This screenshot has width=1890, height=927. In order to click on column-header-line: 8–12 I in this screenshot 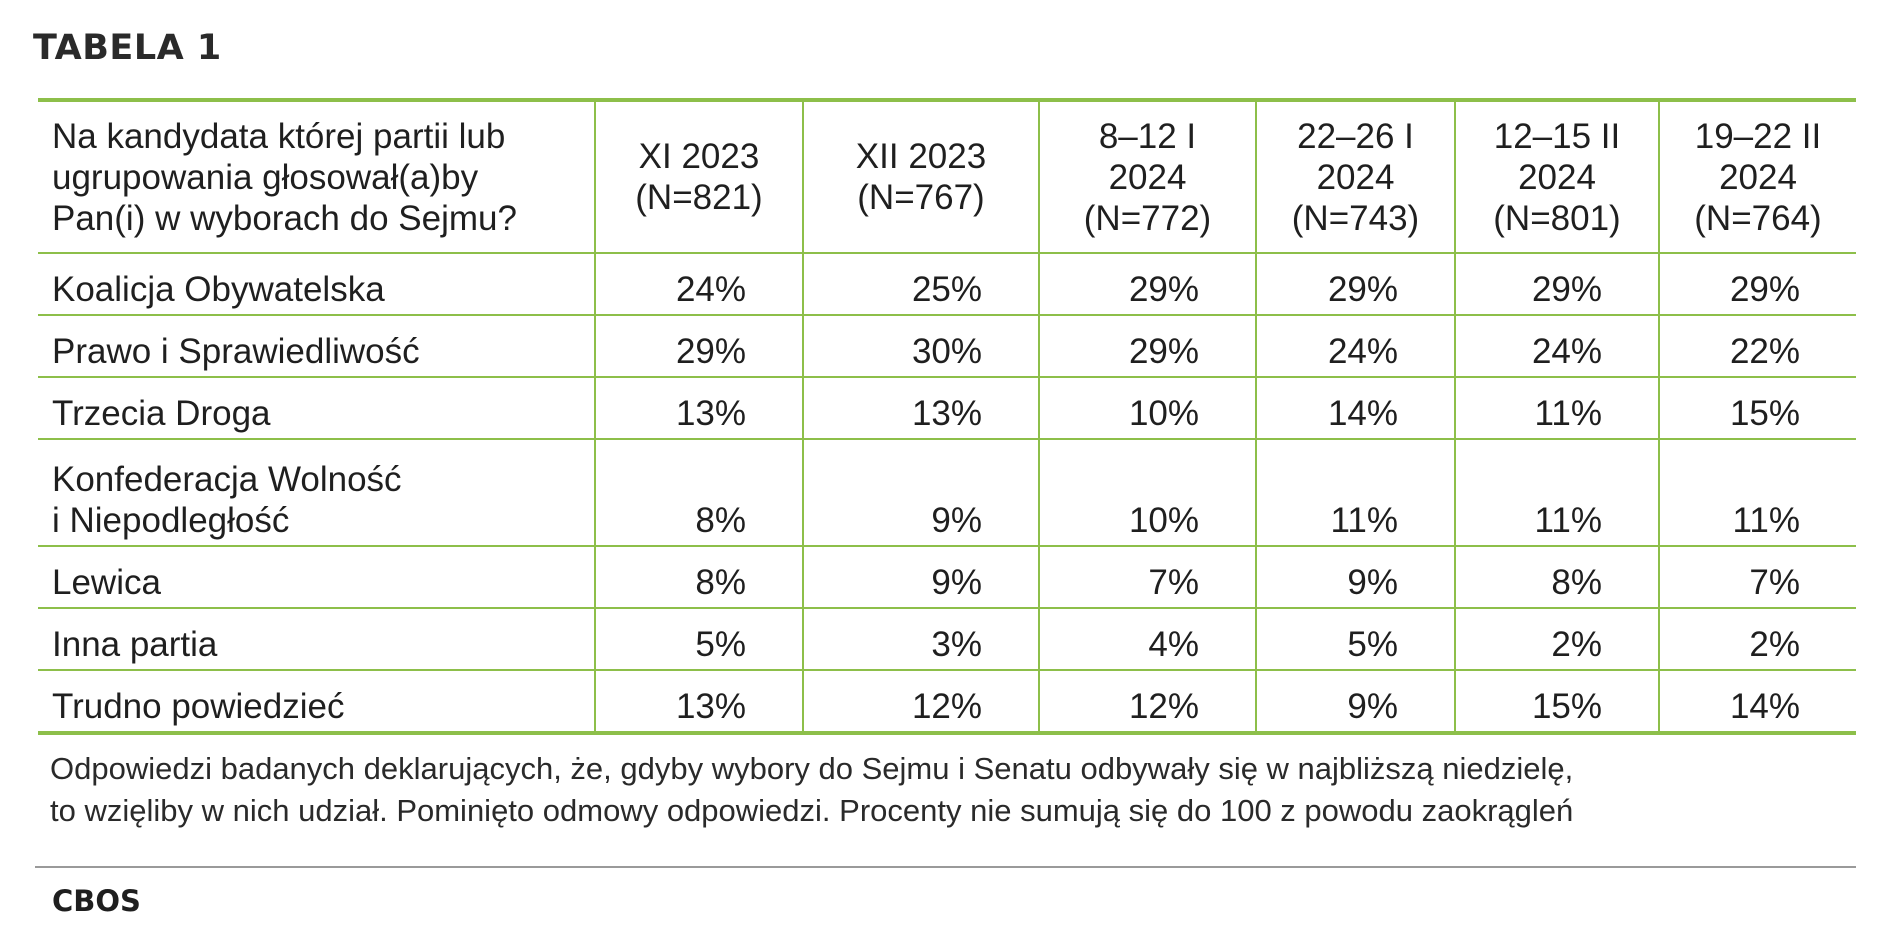, I will do `click(1147, 136)`.